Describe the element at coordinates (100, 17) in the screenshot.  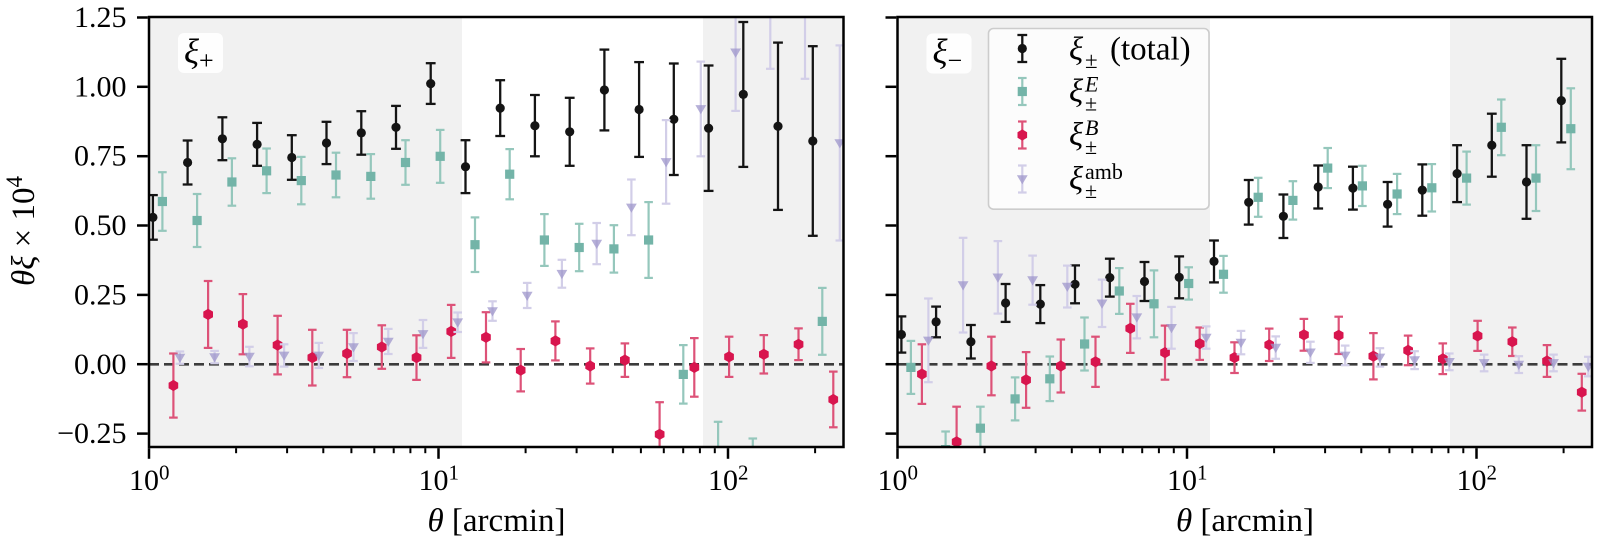
I see `svg-text: 1.25` at that location.